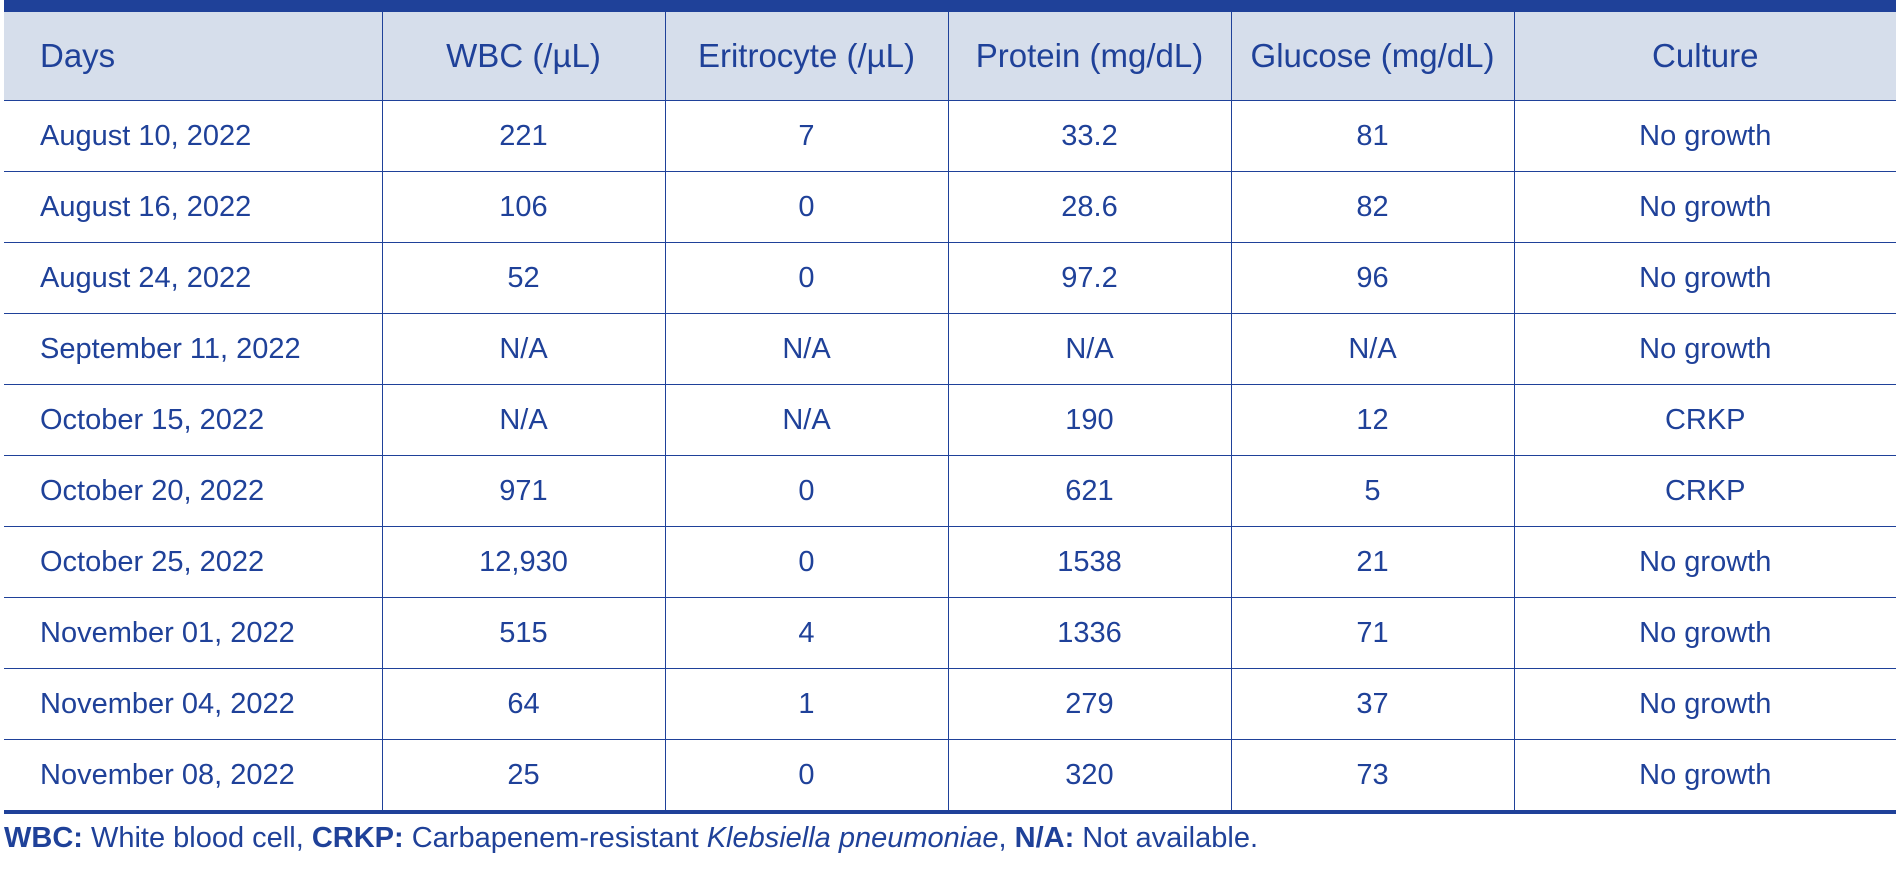 The height and width of the screenshot is (872, 1896). What do you see at coordinates (193, 562) in the screenshot?
I see `cell-day: October 25, 2022` at bounding box center [193, 562].